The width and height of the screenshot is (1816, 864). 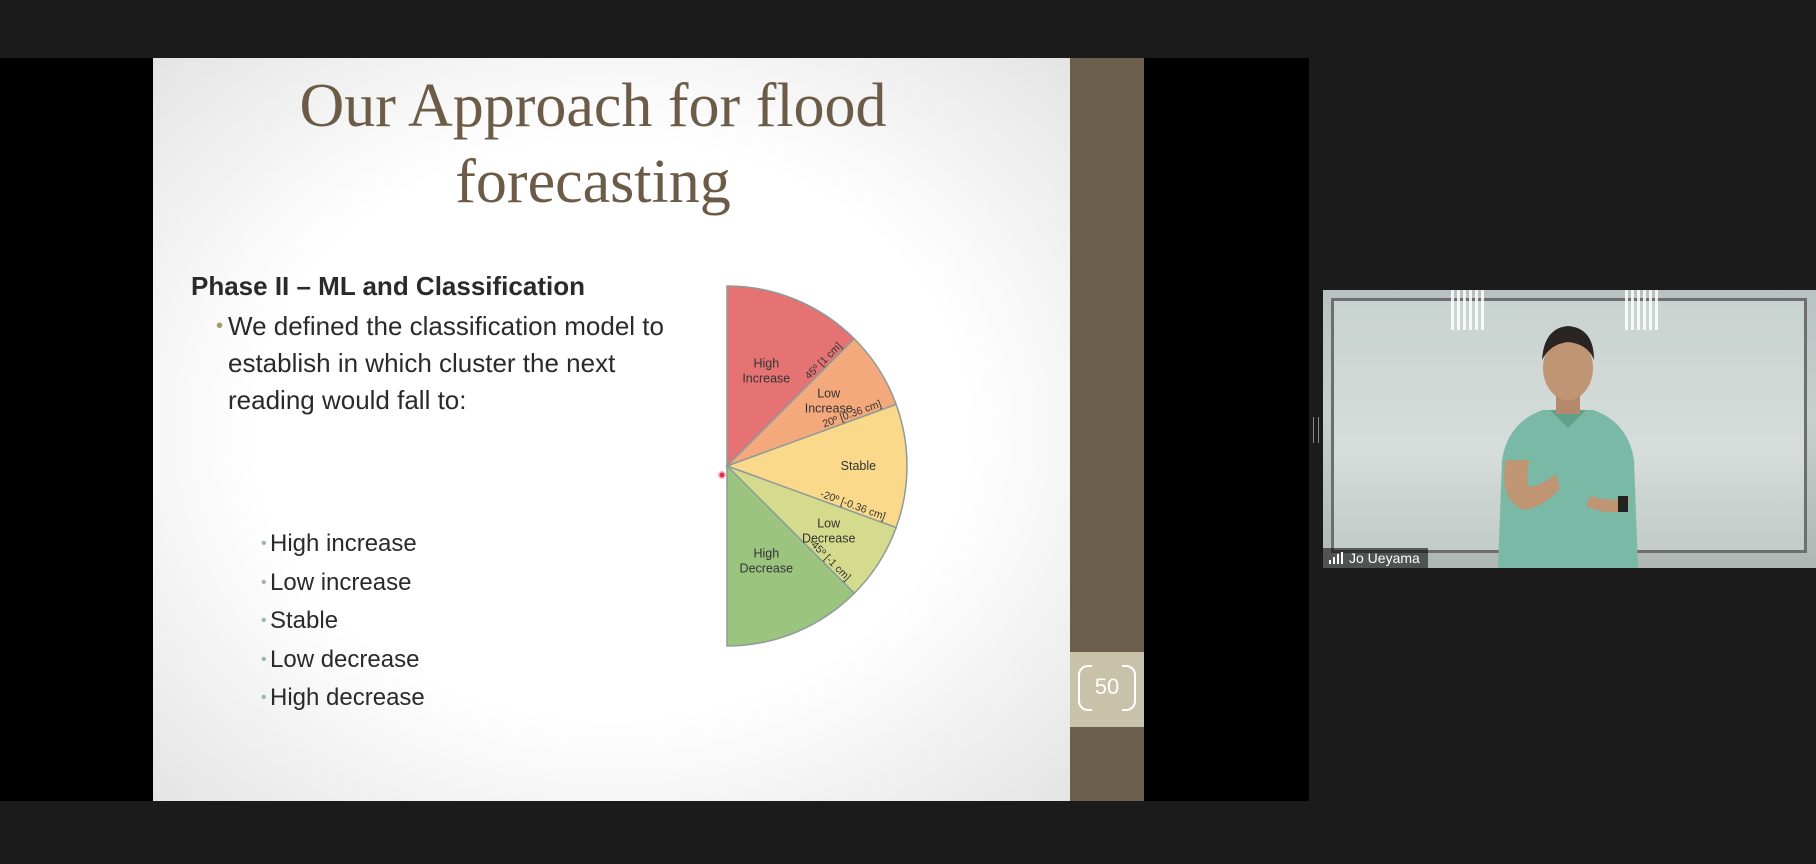 What do you see at coordinates (1107, 429) in the screenshot?
I see `slide-side-bar: 50` at bounding box center [1107, 429].